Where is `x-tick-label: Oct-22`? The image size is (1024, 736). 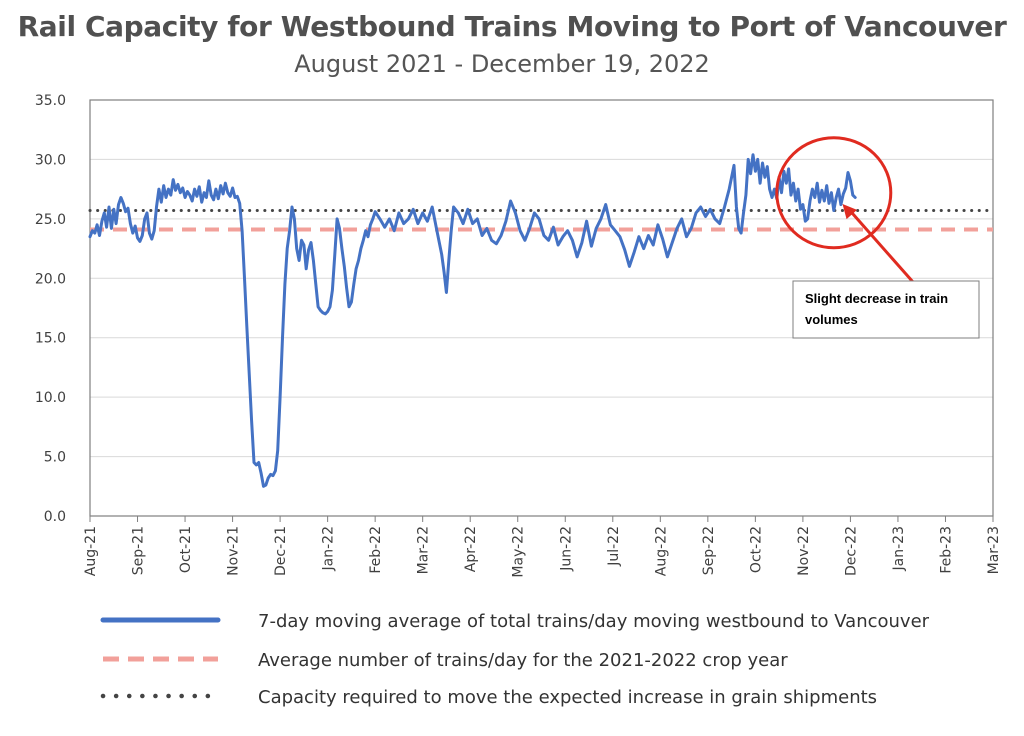 x-tick-label: Oct-22 is located at coordinates (756, 549).